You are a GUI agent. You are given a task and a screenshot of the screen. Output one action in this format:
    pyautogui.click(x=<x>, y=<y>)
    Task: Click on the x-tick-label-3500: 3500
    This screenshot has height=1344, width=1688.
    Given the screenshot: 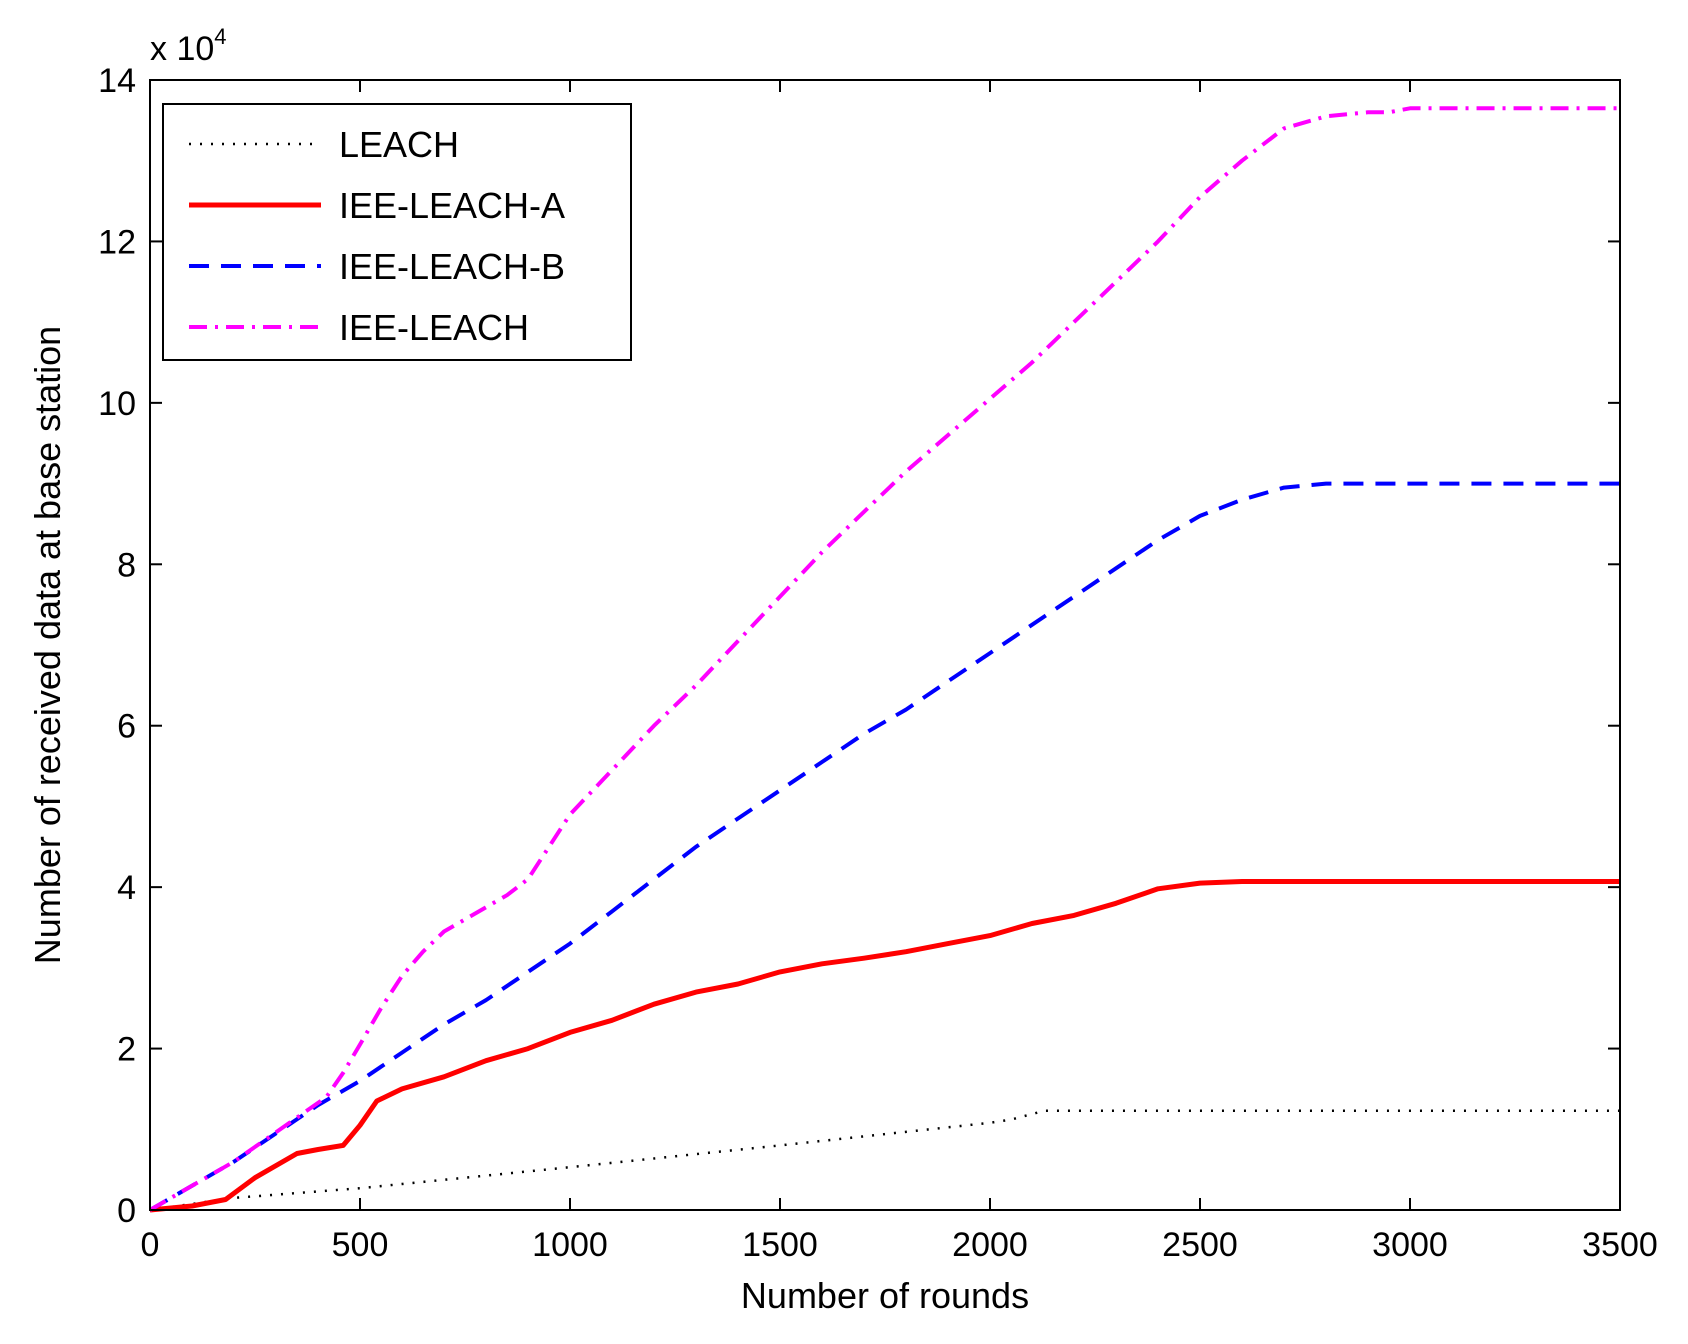 What is the action you would take?
    pyautogui.click(x=1620, y=1245)
    